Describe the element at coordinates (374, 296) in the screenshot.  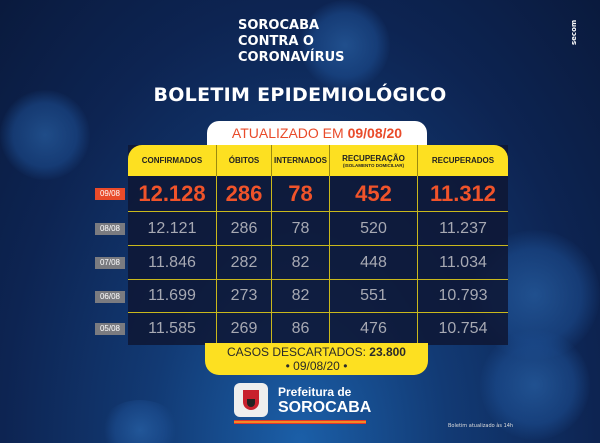
I see `table-cell: 551` at that location.